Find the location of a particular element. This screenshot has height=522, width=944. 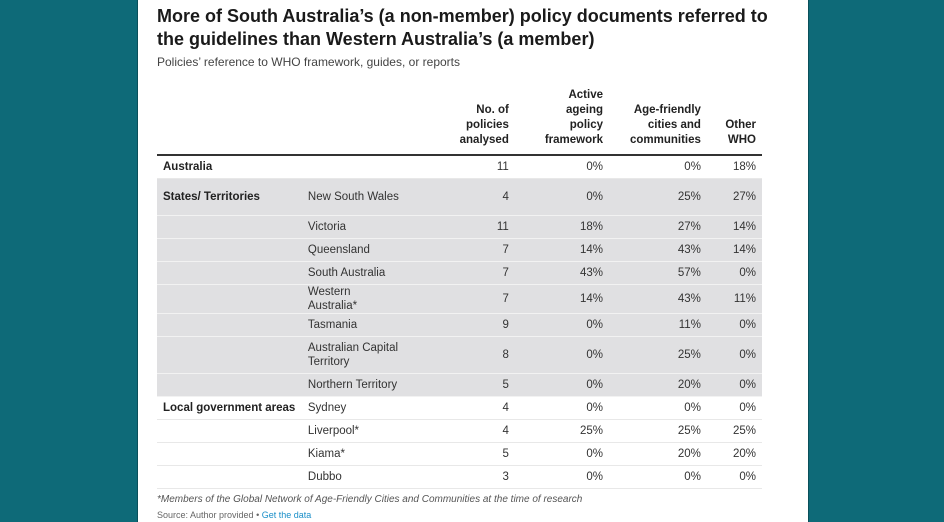

table-row: Victoria 11 18% 27% 14% is located at coordinates (459, 227).